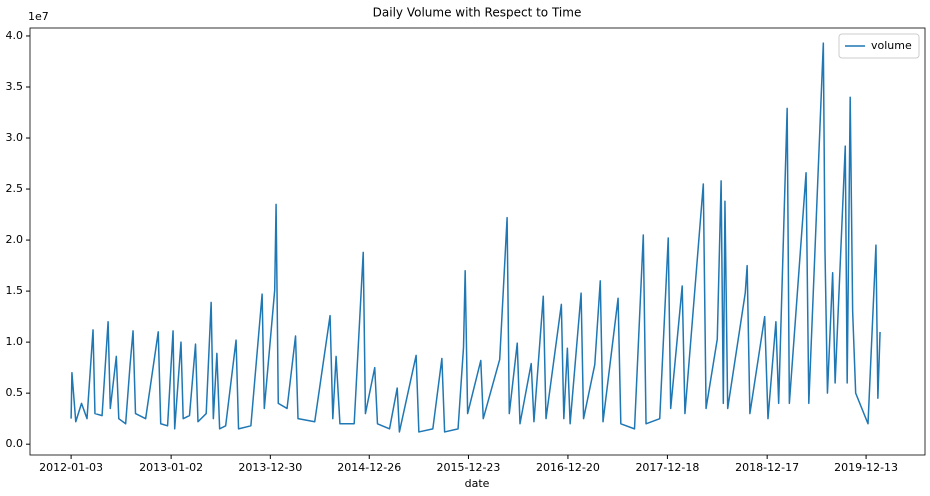 This screenshot has width=930, height=496. What do you see at coordinates (270, 467) in the screenshot?
I see `x-tick-label: 2013-12-30` at bounding box center [270, 467].